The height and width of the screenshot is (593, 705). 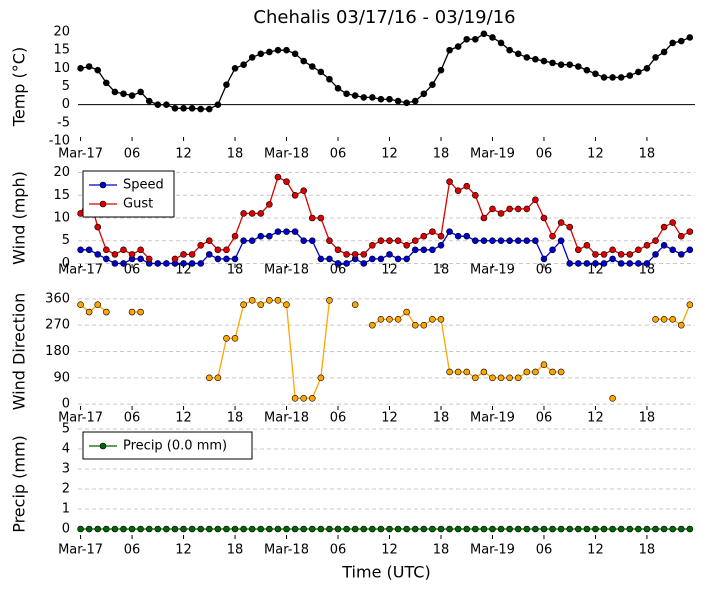 What do you see at coordinates (61, 377) in the screenshot?
I see `y-tick-label: 90` at bounding box center [61, 377].